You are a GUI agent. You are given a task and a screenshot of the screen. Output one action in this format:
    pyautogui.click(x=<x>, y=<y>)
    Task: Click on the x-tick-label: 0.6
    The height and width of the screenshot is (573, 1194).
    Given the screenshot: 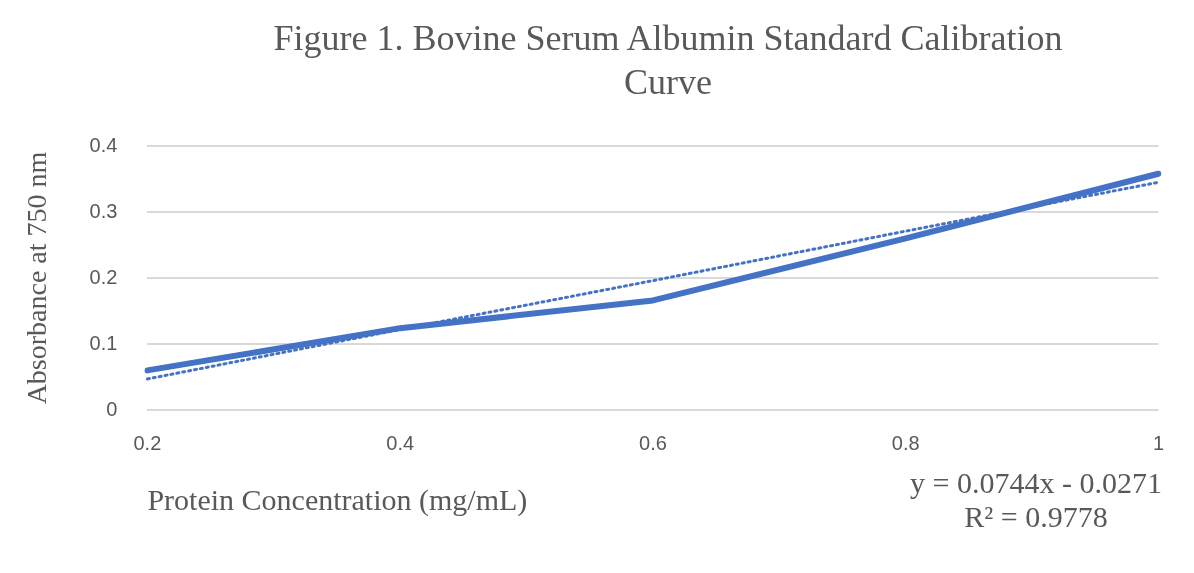 What is the action you would take?
    pyautogui.click(x=653, y=442)
    